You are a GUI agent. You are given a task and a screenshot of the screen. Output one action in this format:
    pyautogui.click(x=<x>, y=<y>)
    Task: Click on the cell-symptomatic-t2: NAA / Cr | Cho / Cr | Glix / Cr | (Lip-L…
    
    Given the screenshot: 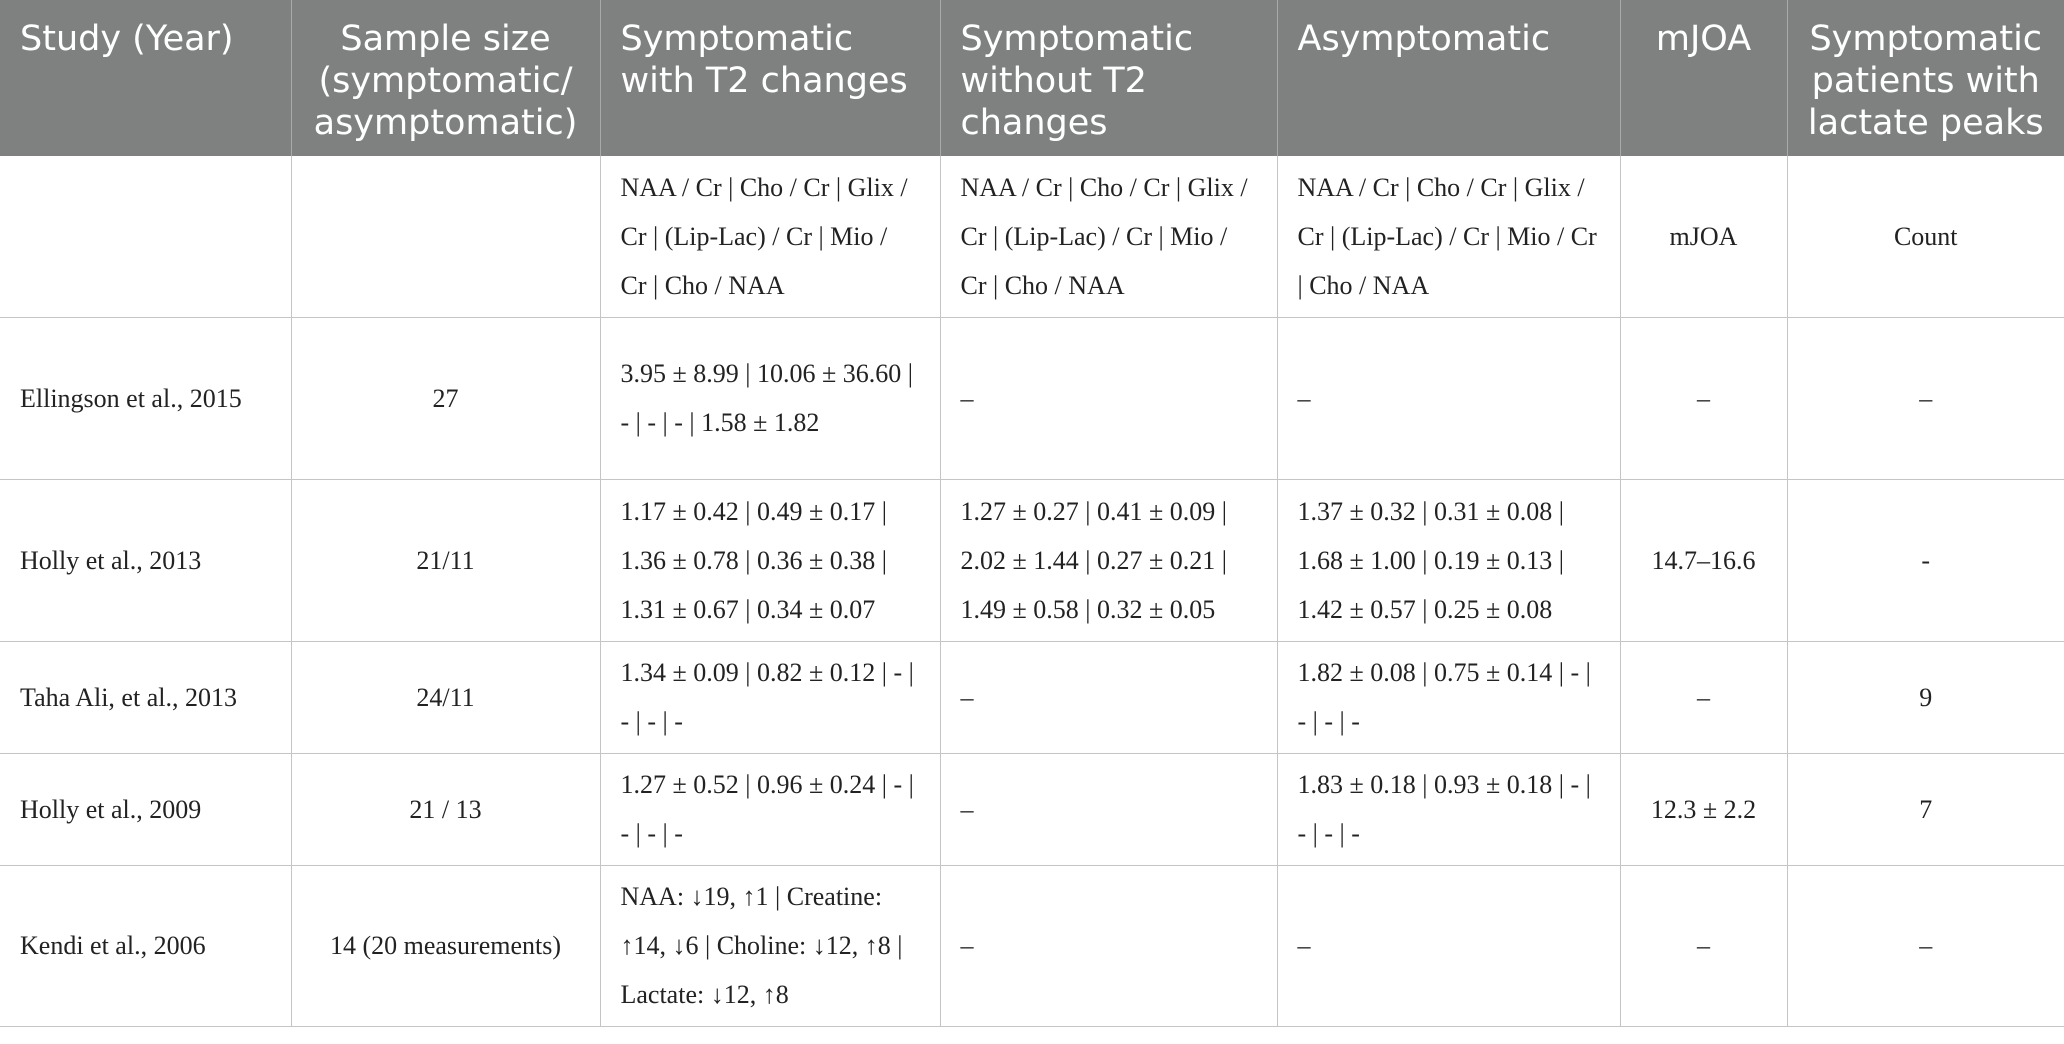 What is the action you would take?
    pyautogui.click(x=770, y=237)
    